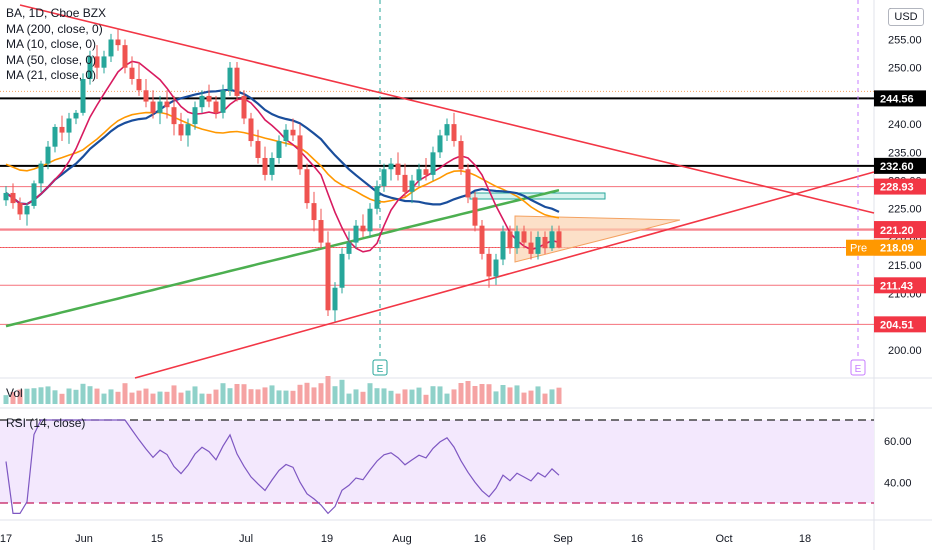 This screenshot has width=932, height=550. Describe the element at coordinates (51, 75) in the screenshot. I see `legend-ma21: MA (21, close, 0)` at that location.